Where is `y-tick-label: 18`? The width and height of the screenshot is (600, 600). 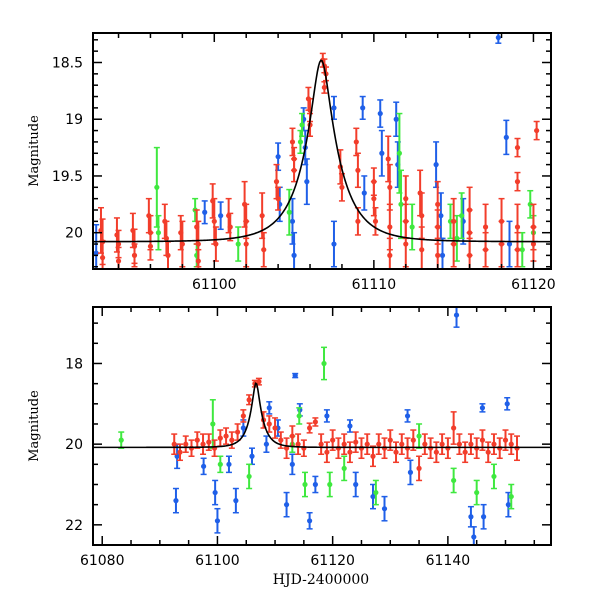 y-tick-label: 18 is located at coordinates (74, 364).